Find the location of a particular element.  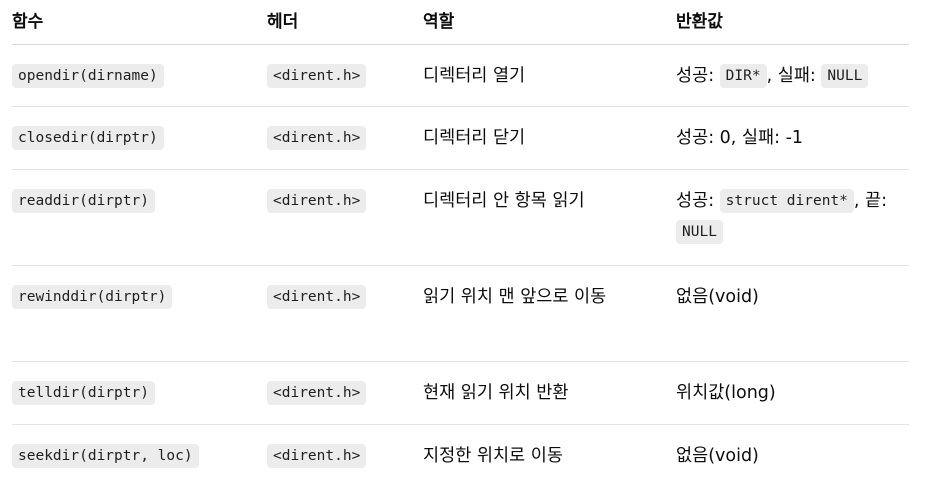

return-cell: 성공: 0, 실패: -1 is located at coordinates (740, 138).